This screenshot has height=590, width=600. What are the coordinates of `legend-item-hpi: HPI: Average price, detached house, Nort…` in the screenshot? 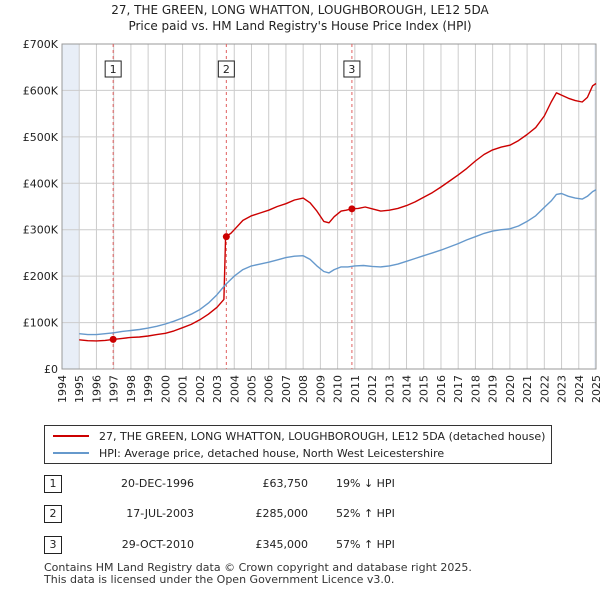 It's located at (248, 453).